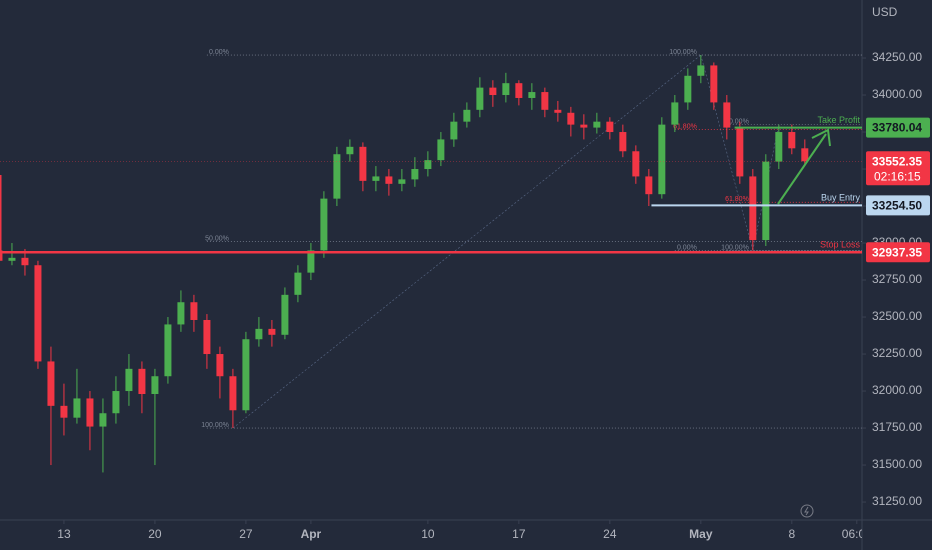  Describe the element at coordinates (428, 534) in the screenshot. I see `x-tick-label: 10` at that location.